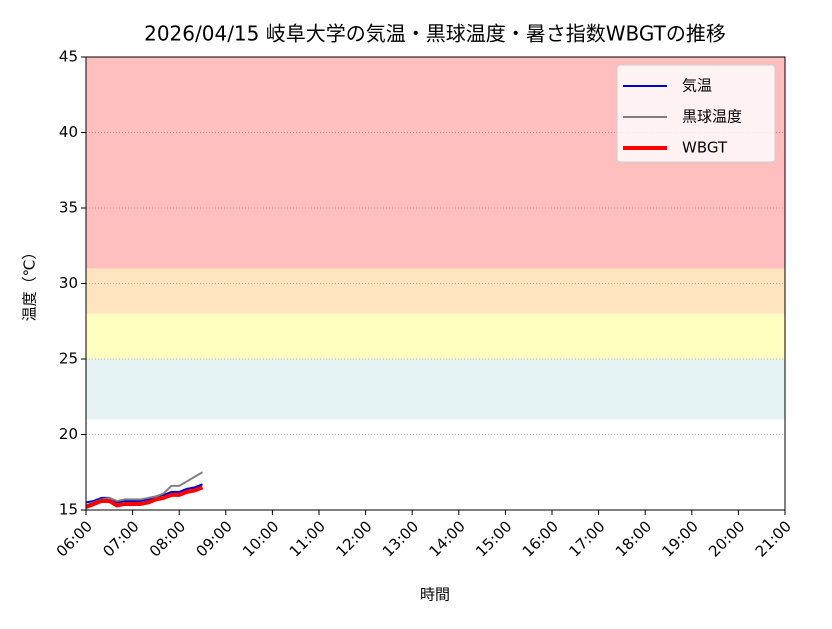 This screenshot has width=832, height=629. I want to click on x-tick-label: 15:00, so click(493, 538).